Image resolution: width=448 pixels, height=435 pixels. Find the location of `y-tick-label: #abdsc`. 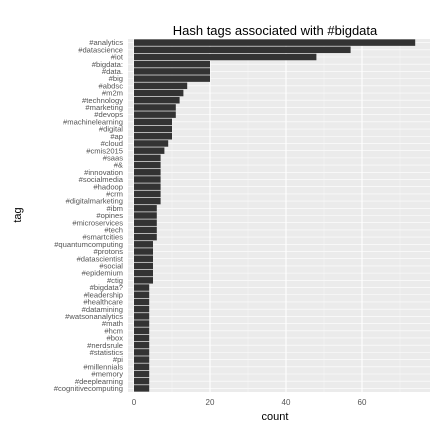

y-tick-label: #abdsc is located at coordinates (111, 85).